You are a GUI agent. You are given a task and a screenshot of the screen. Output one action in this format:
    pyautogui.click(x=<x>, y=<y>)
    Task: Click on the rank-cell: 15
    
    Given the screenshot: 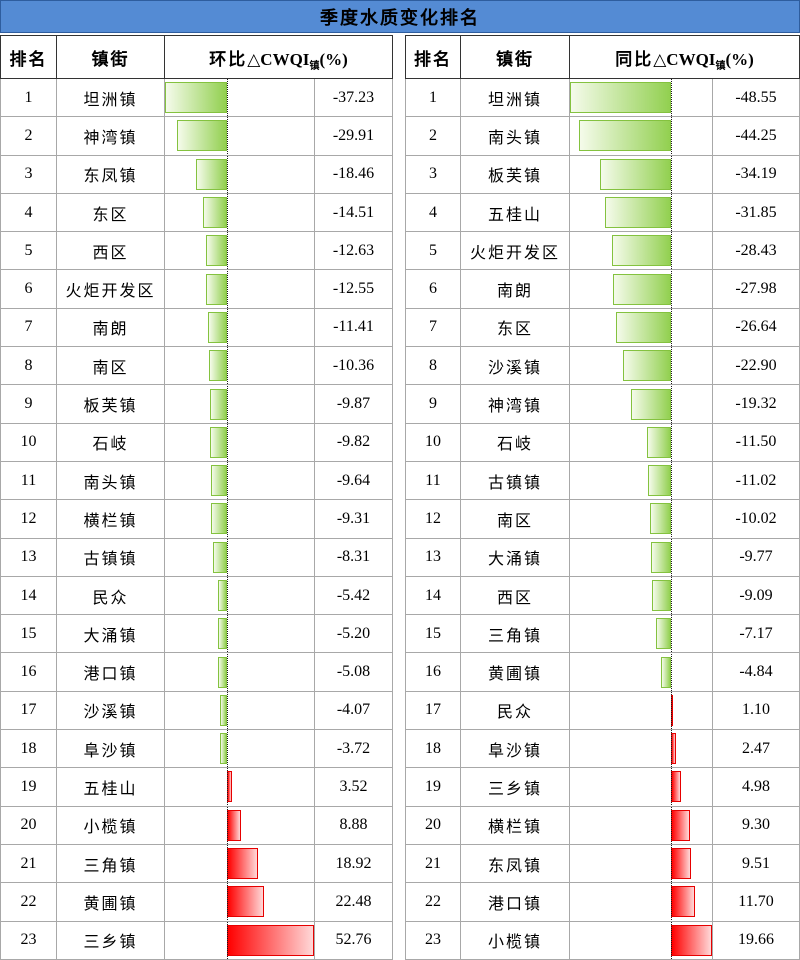 What is the action you would take?
    pyautogui.click(x=433, y=634)
    